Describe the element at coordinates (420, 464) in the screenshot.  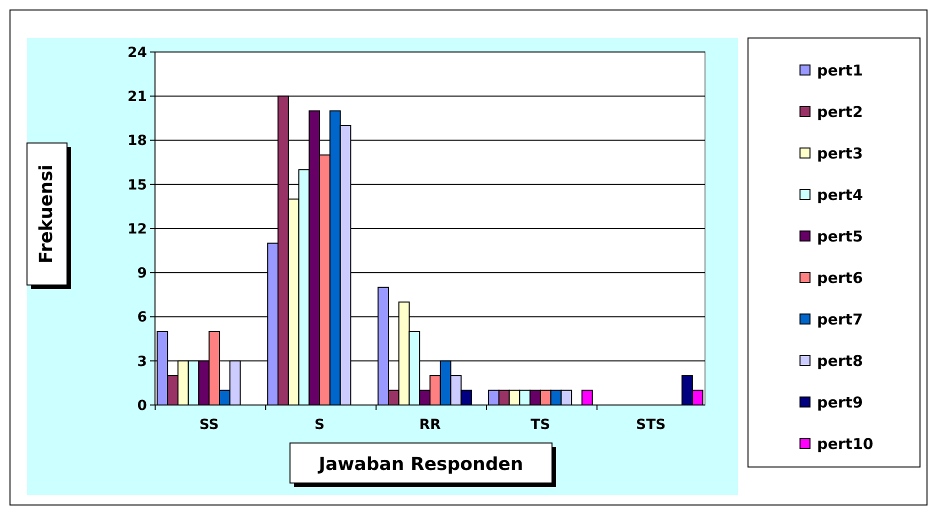
I see `x-axis-title: Jawaban Responden` at that location.